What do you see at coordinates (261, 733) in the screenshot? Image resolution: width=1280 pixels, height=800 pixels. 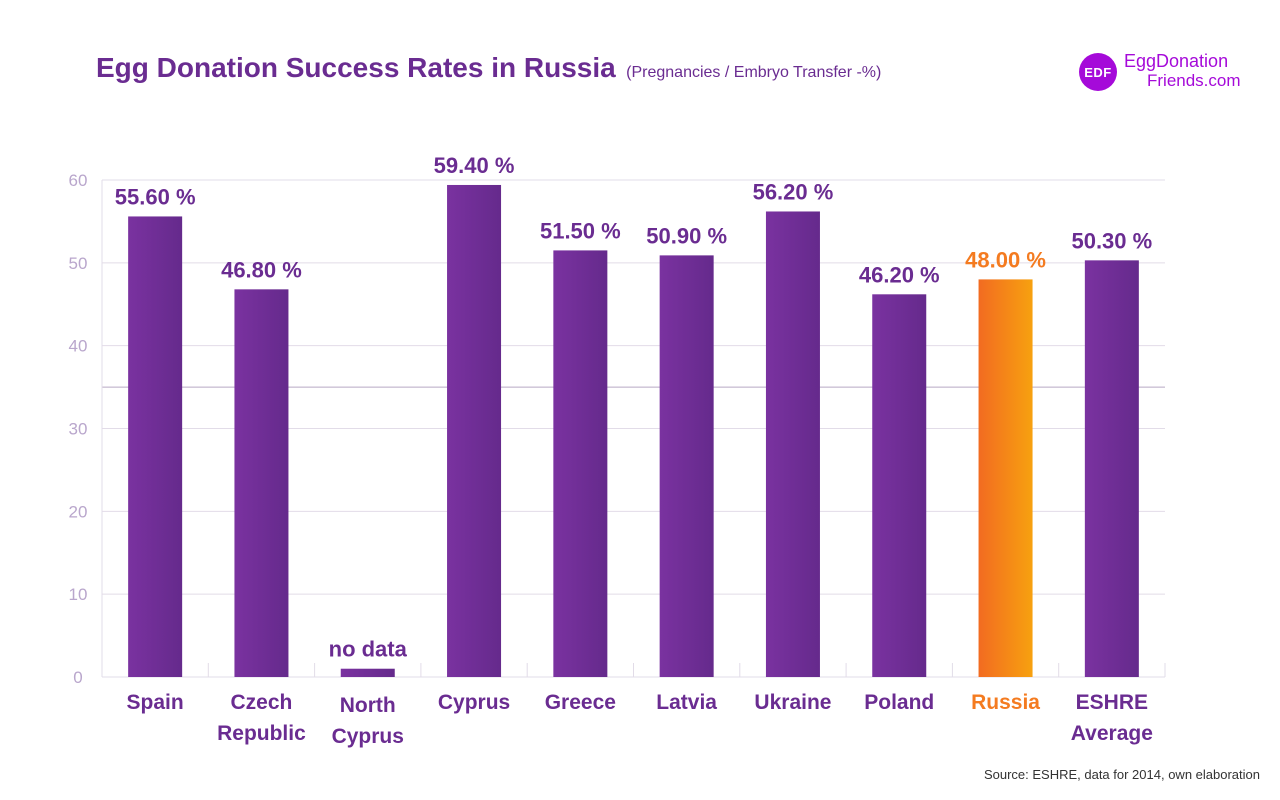 I see `category-label: Republic` at bounding box center [261, 733].